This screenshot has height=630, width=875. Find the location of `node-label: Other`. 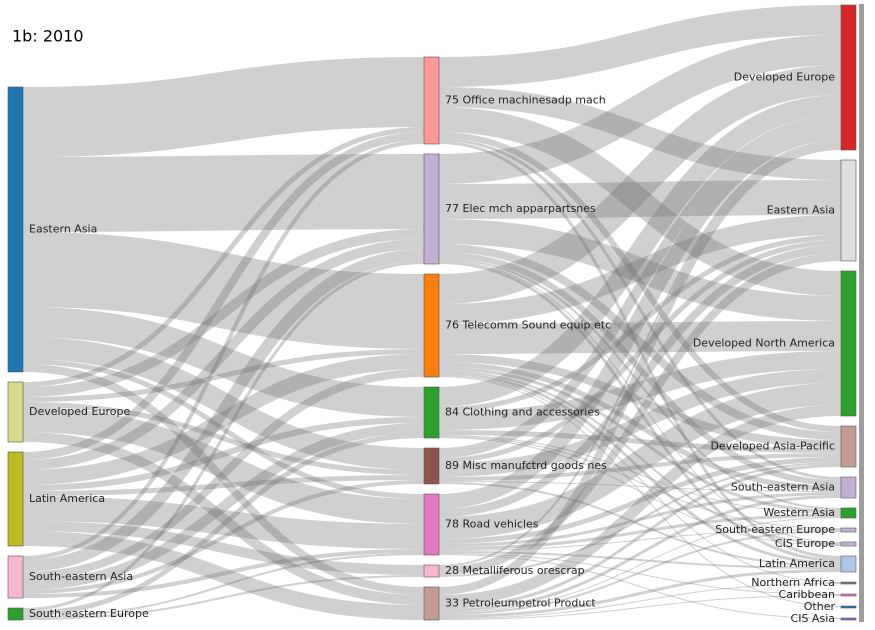

node-label: Other is located at coordinates (820, 606).